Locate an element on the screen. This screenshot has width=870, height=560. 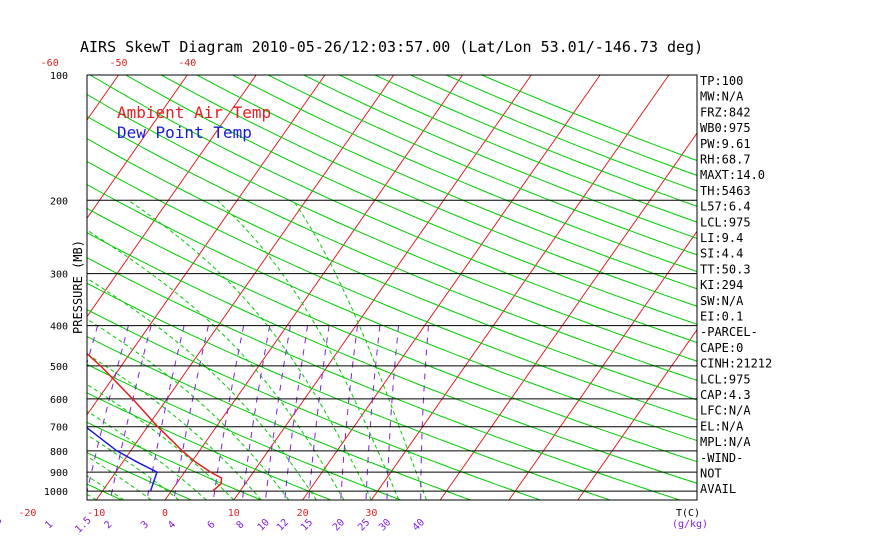
bottom-temp-unit-label: T(C) is located at coordinates (688, 513).